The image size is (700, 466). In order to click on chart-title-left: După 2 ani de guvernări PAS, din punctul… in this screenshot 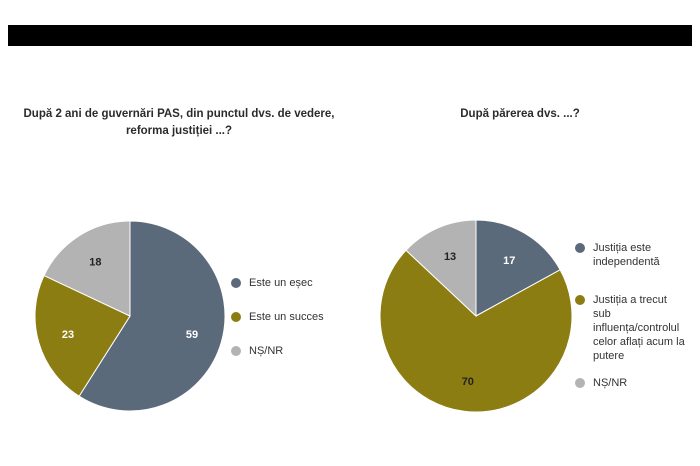, I will do `click(179, 122)`.